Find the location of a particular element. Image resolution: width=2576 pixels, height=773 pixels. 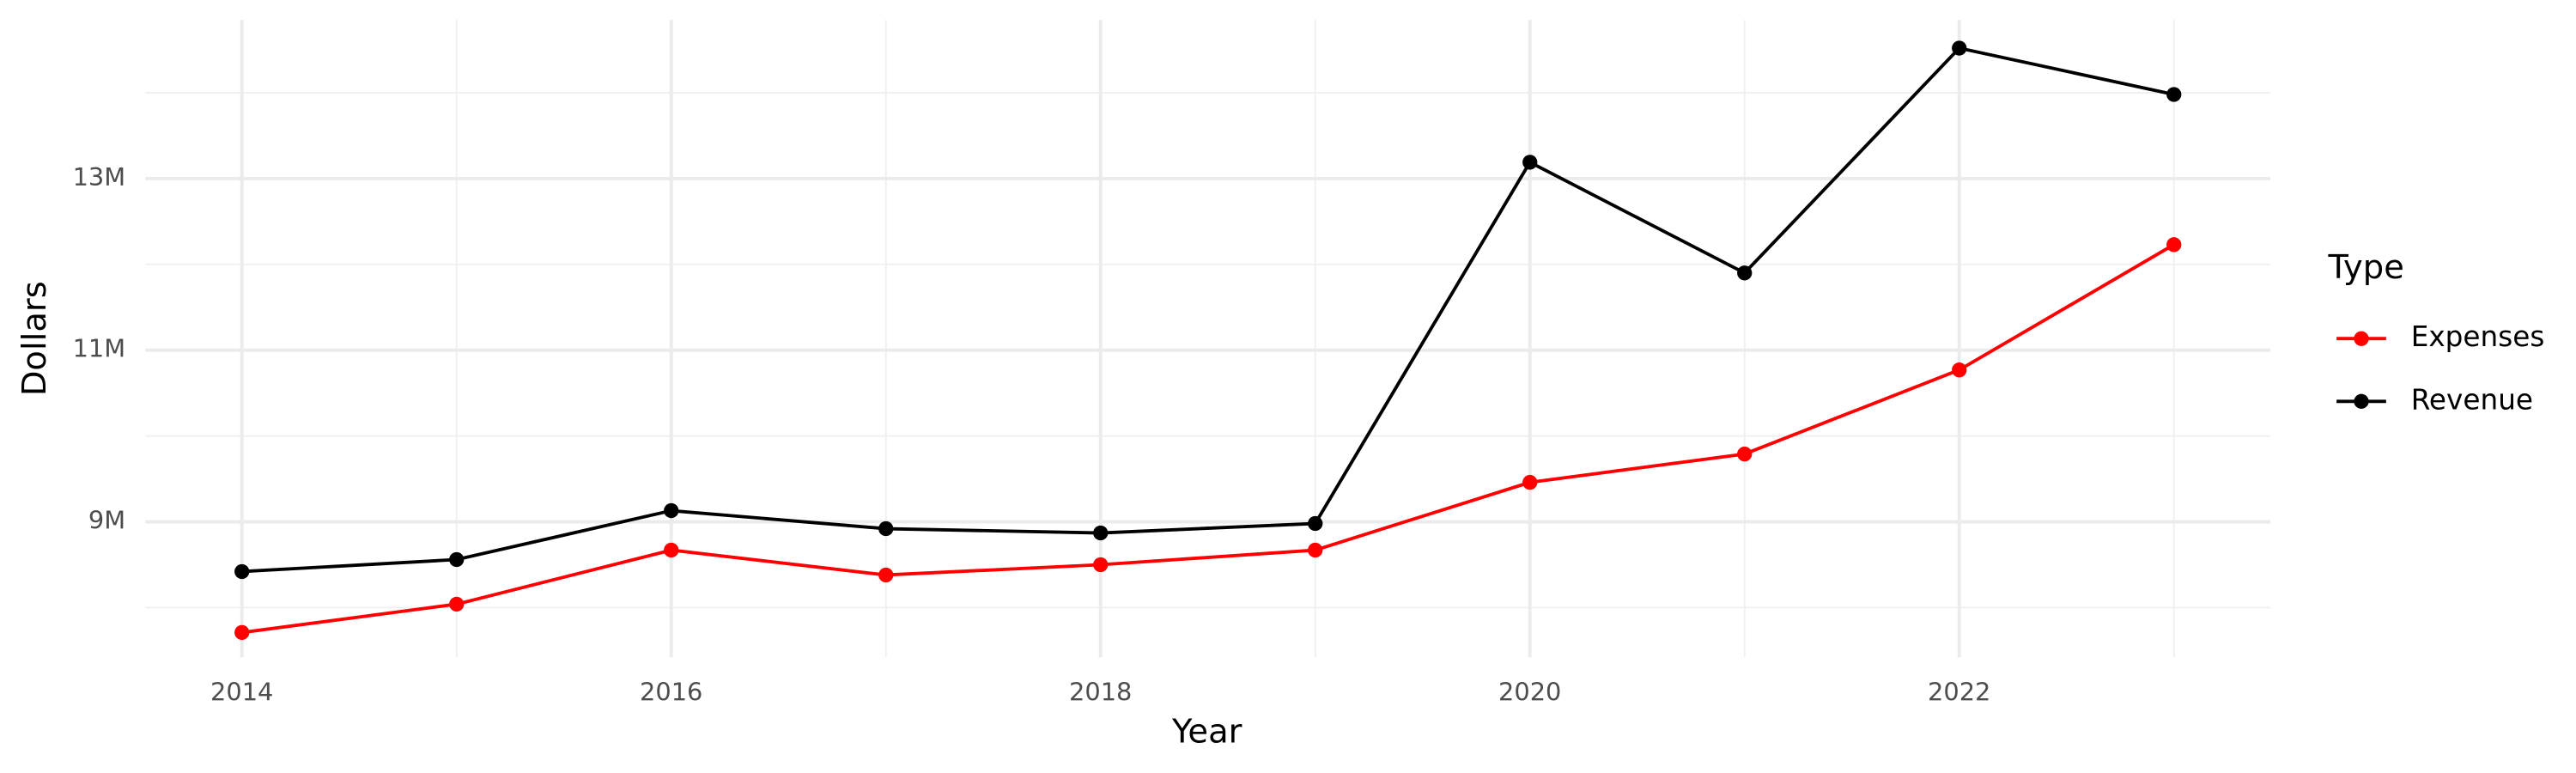

y-axis-title: Dollars is located at coordinates (34, 338).